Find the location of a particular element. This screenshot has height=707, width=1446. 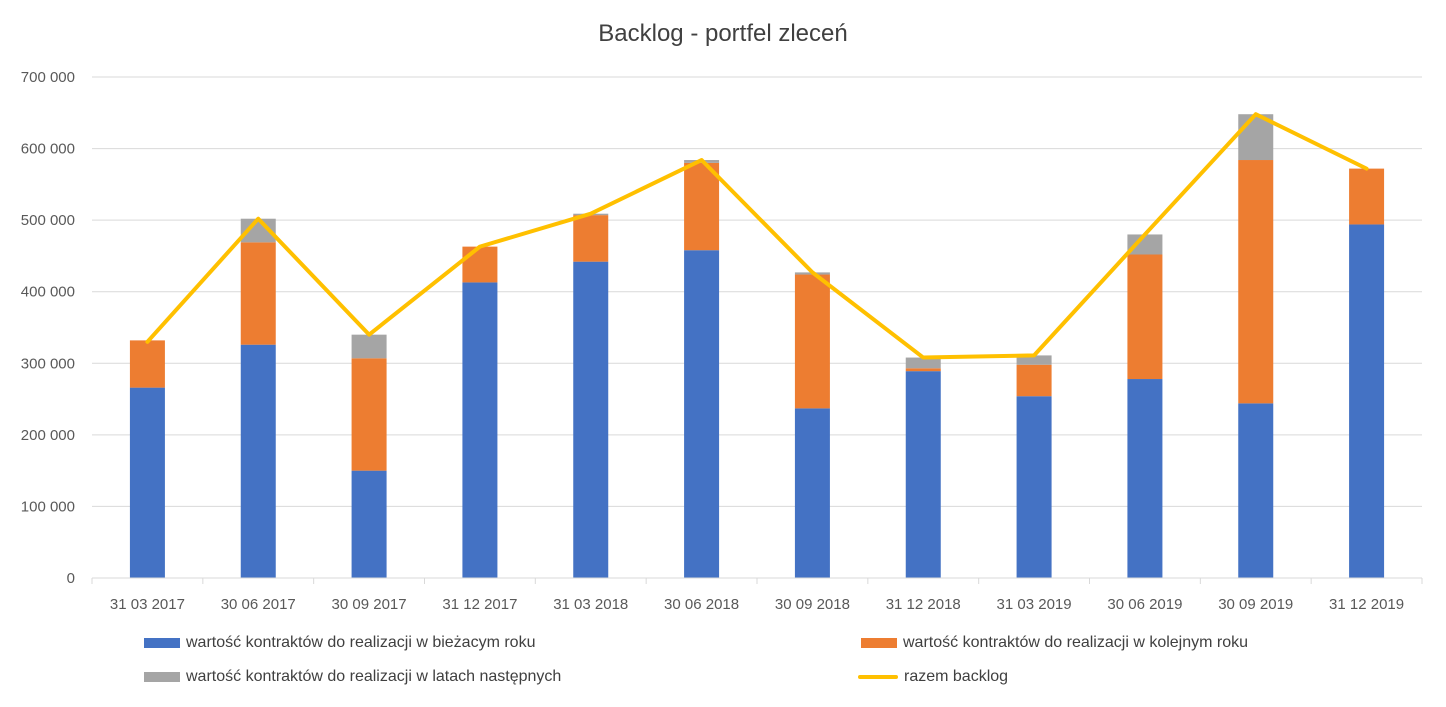

legend-item-total-backlog: razem backlog is located at coordinates (933, 677).